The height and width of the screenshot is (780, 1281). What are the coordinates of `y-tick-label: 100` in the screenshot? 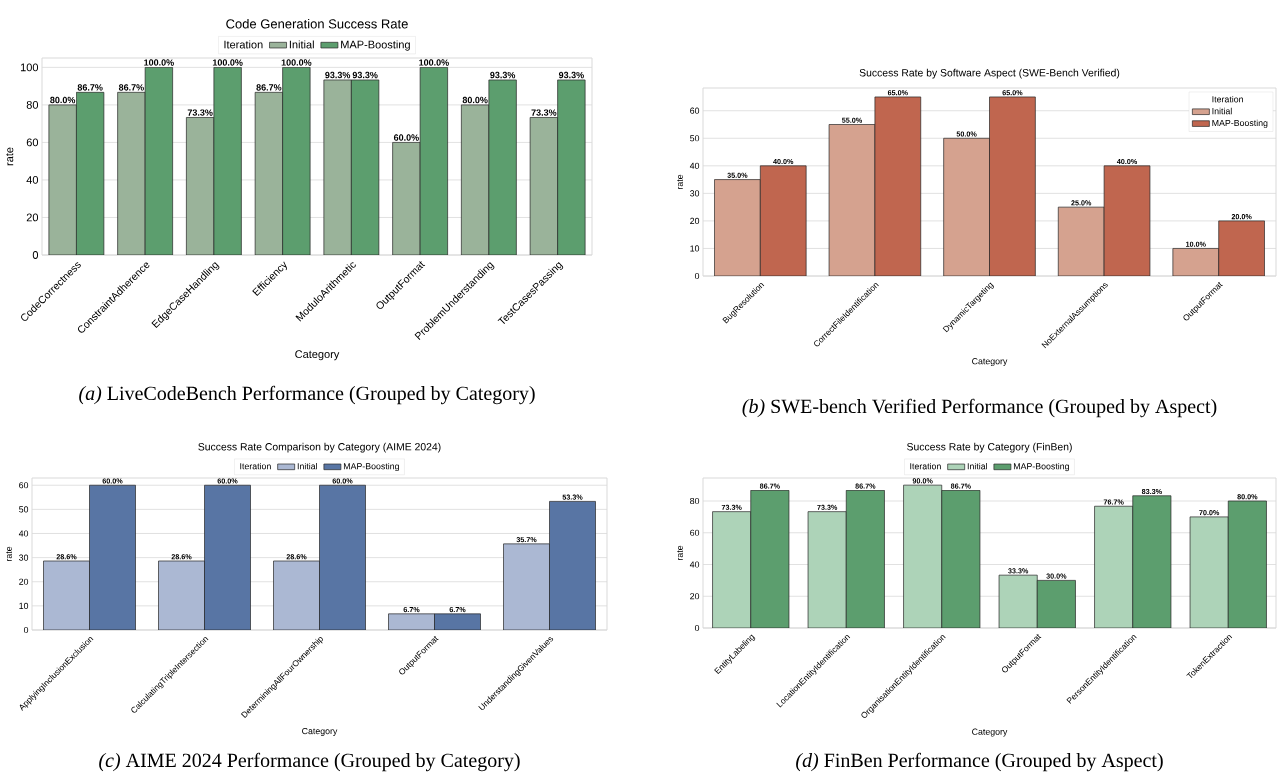 It's located at (29, 67).